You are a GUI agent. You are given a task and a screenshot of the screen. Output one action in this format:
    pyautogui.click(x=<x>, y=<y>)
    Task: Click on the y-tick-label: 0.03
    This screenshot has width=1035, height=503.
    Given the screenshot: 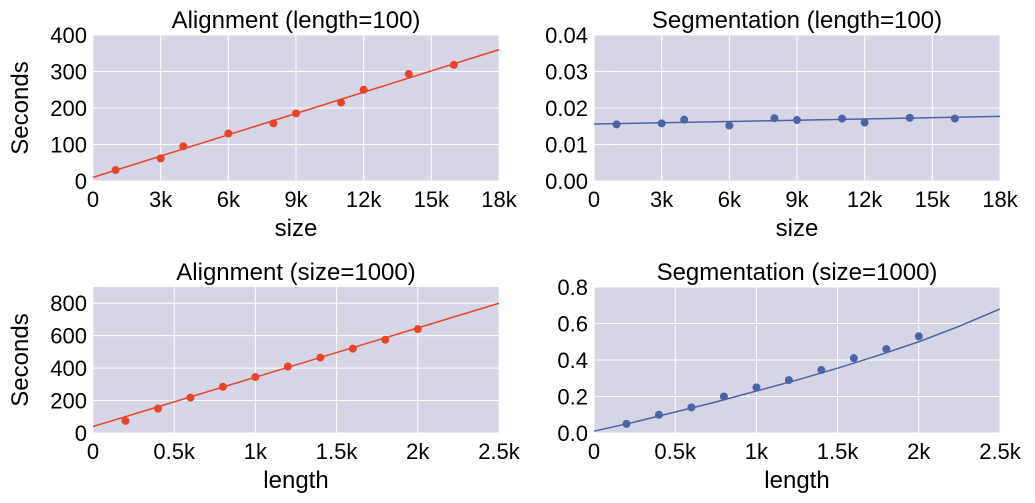 What is the action you would take?
    pyautogui.click(x=566, y=72)
    